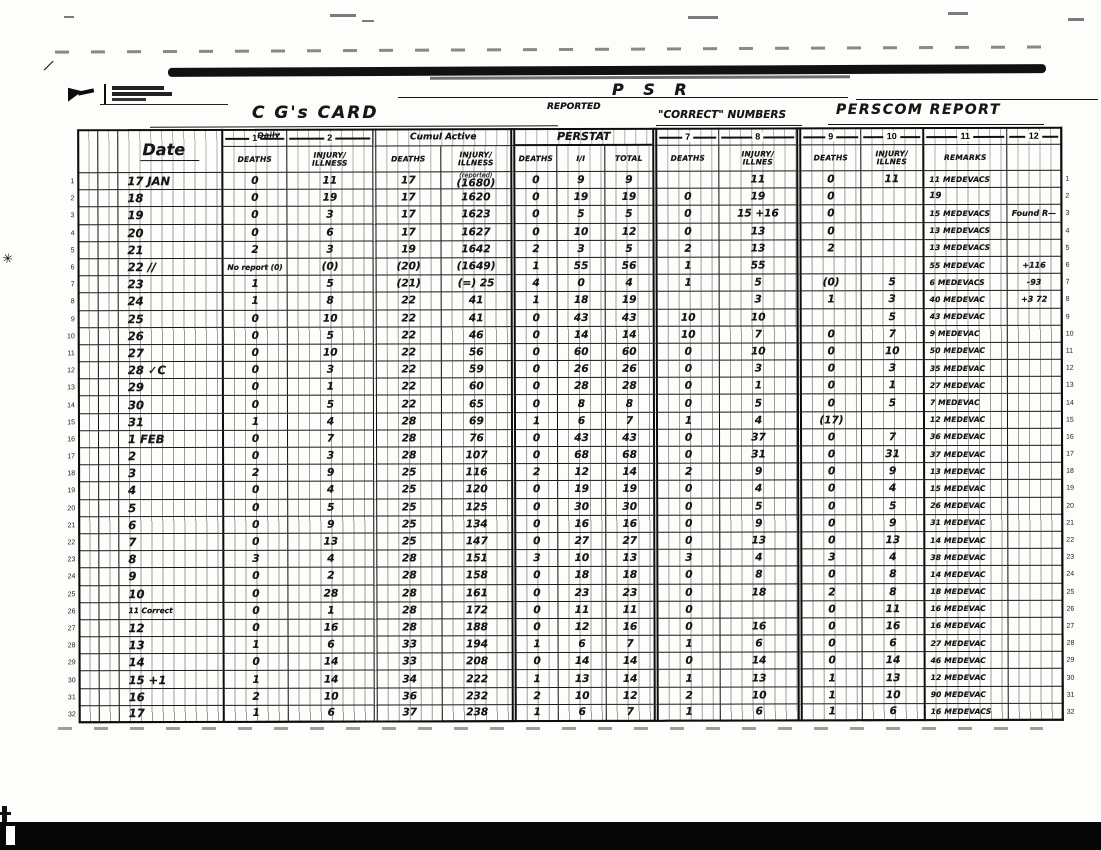  I want to click on cell-psr-deaths: 2, so click(534, 696).